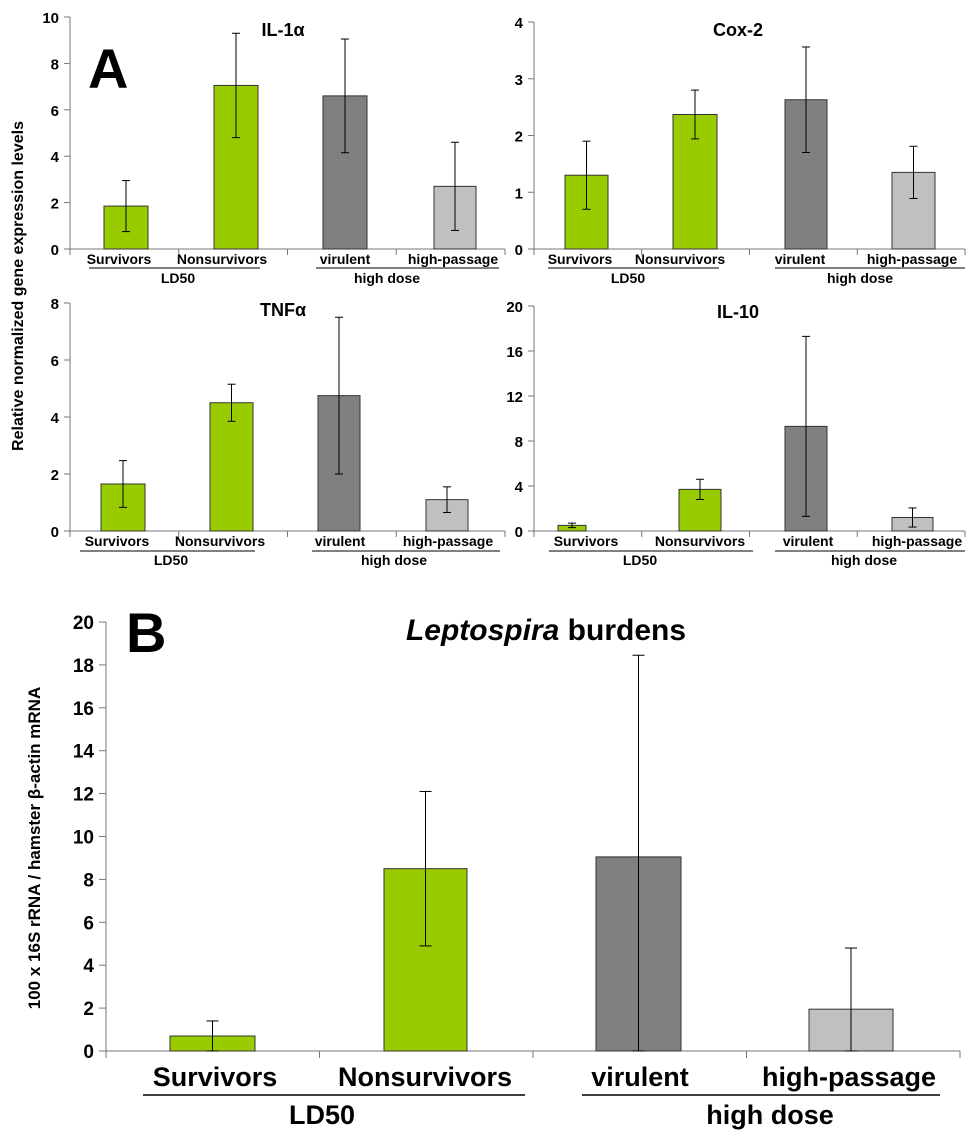  What do you see at coordinates (622, 630) in the screenshot?
I see `title-regular-part: burdens` at bounding box center [622, 630].